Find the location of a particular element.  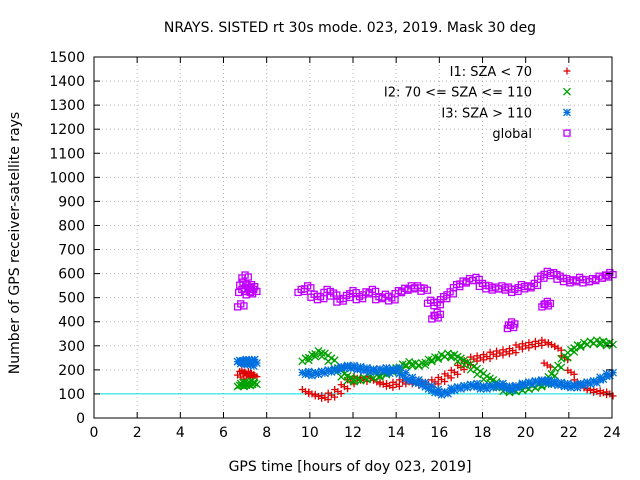

x-tick-label: 20 is located at coordinates (526, 433).